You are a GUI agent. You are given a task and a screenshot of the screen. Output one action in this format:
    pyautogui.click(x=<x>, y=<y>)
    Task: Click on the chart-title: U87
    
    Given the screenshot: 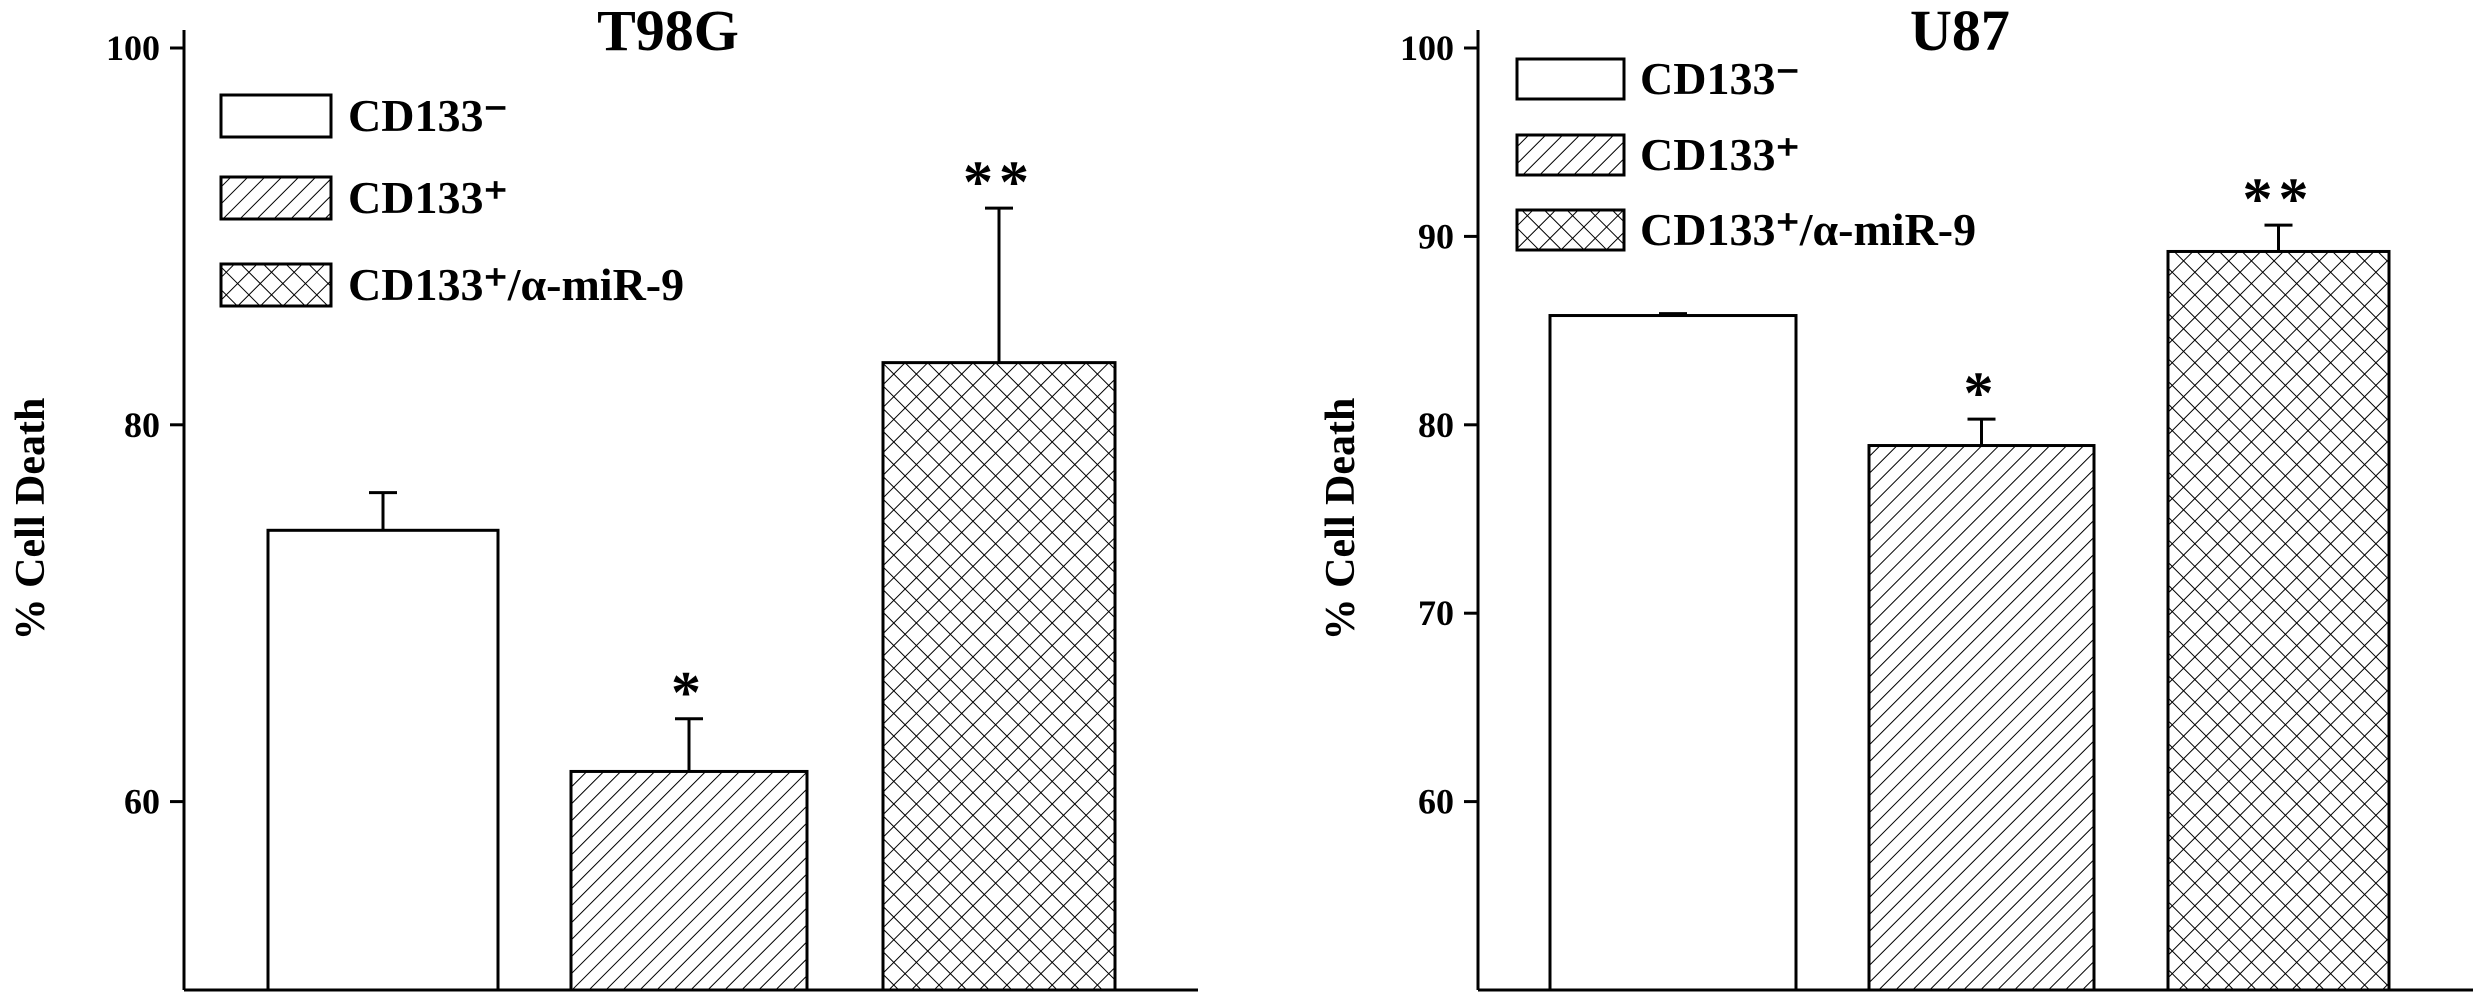 What is the action you would take?
    pyautogui.click(x=1960, y=31)
    